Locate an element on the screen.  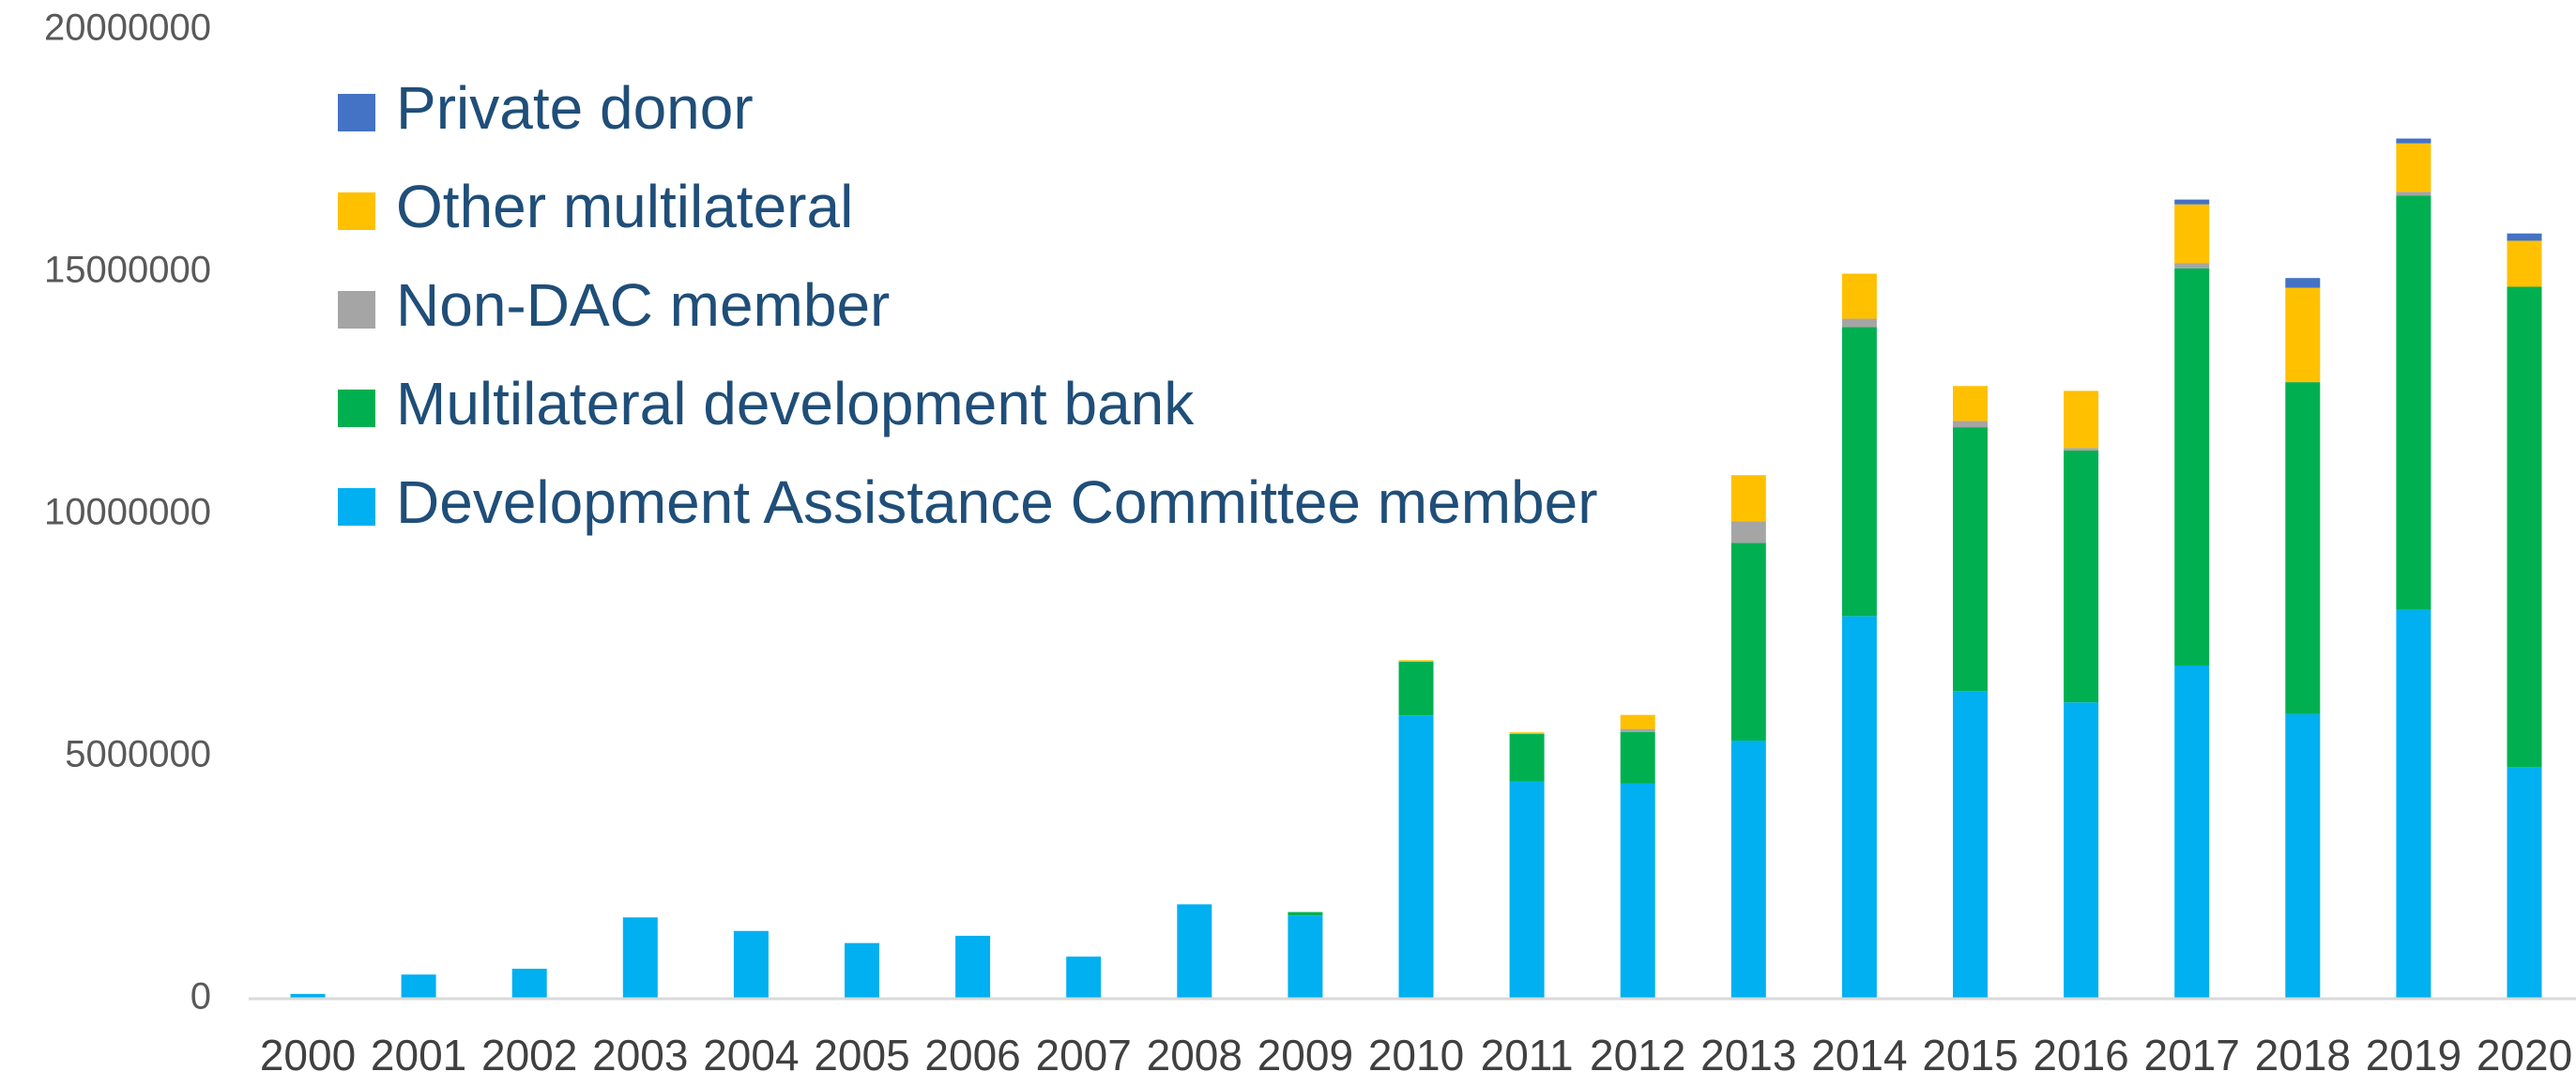
x-tick-label: 2018 is located at coordinates (2303, 1055).